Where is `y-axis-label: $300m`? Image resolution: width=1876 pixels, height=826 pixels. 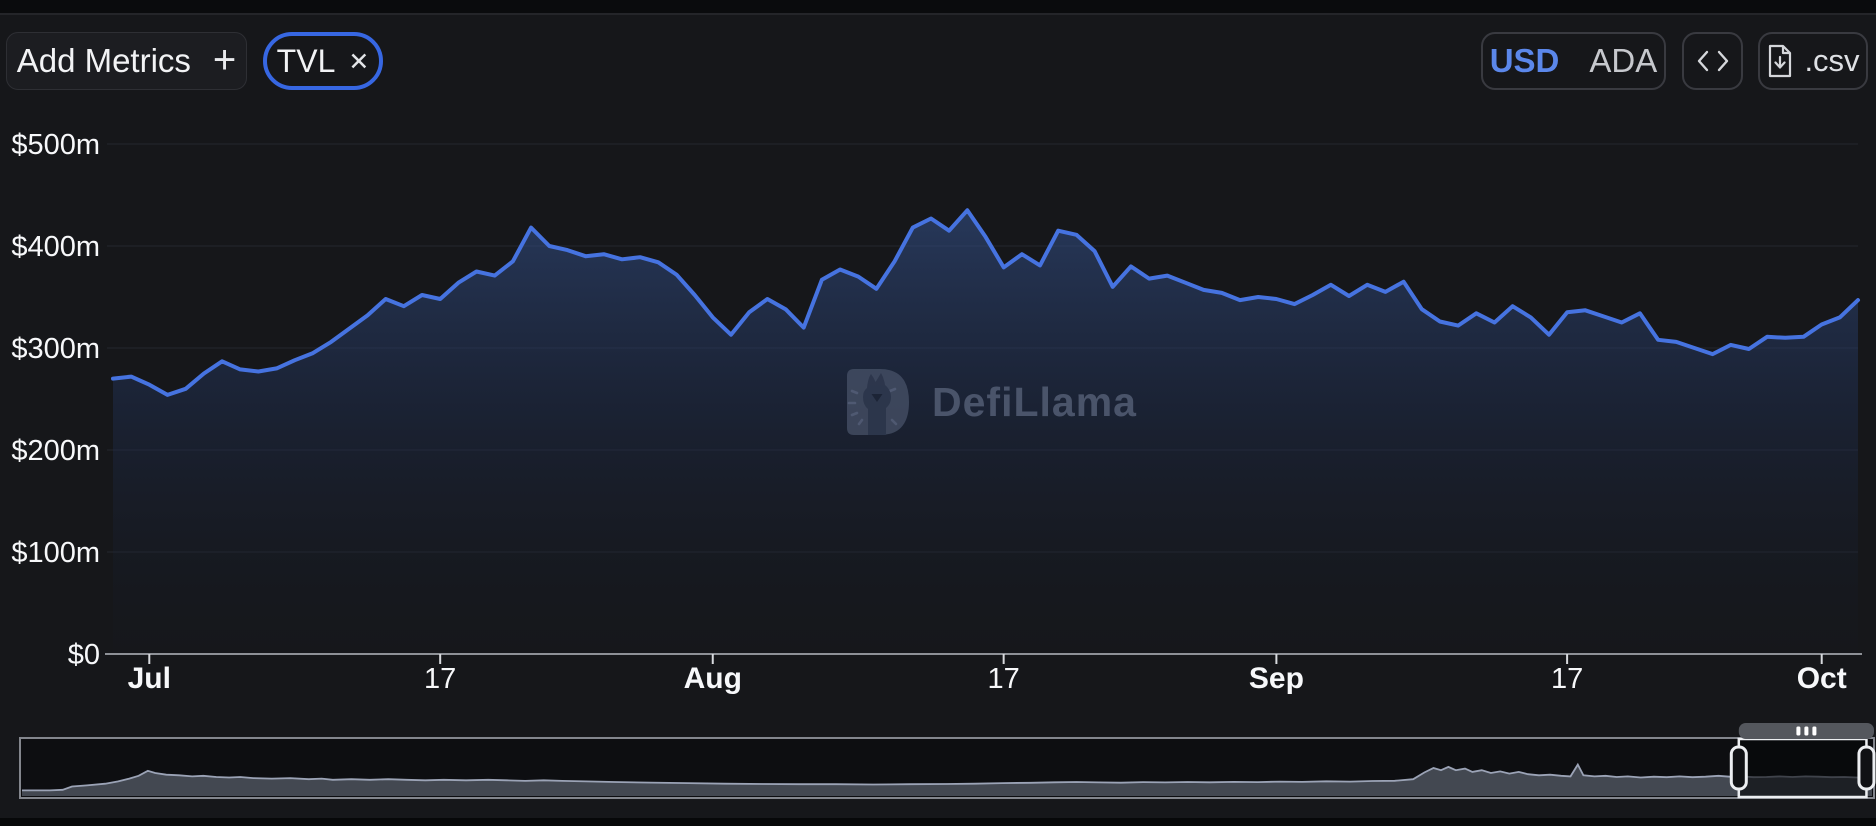
y-axis-label: $300m is located at coordinates (55, 349).